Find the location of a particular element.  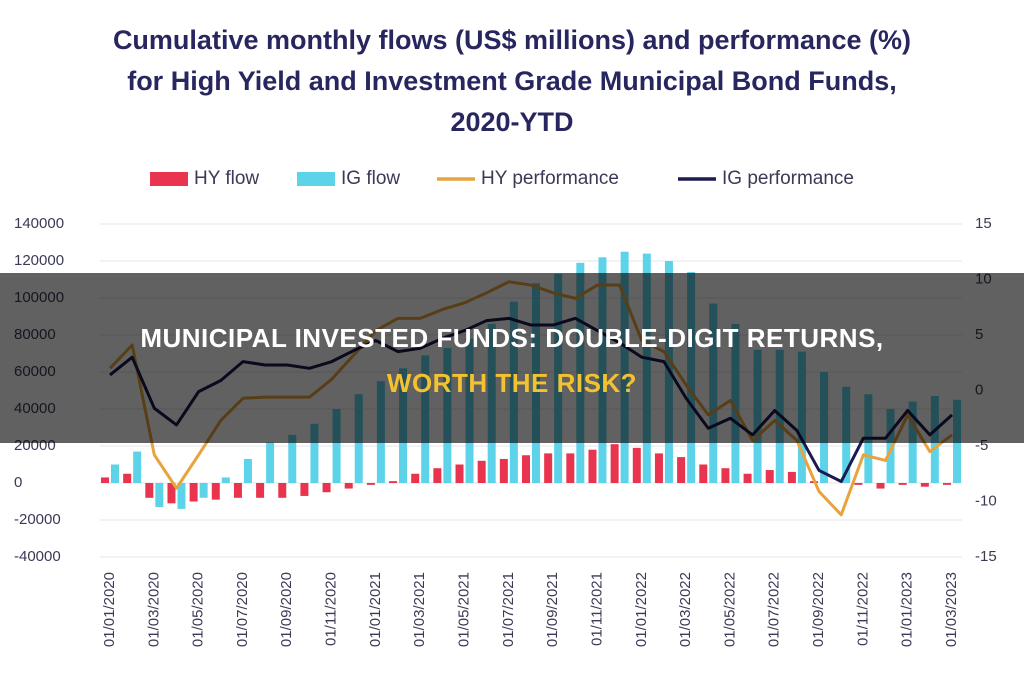

x-tick-label: 01/07/2020 is located at coordinates (242, 609).